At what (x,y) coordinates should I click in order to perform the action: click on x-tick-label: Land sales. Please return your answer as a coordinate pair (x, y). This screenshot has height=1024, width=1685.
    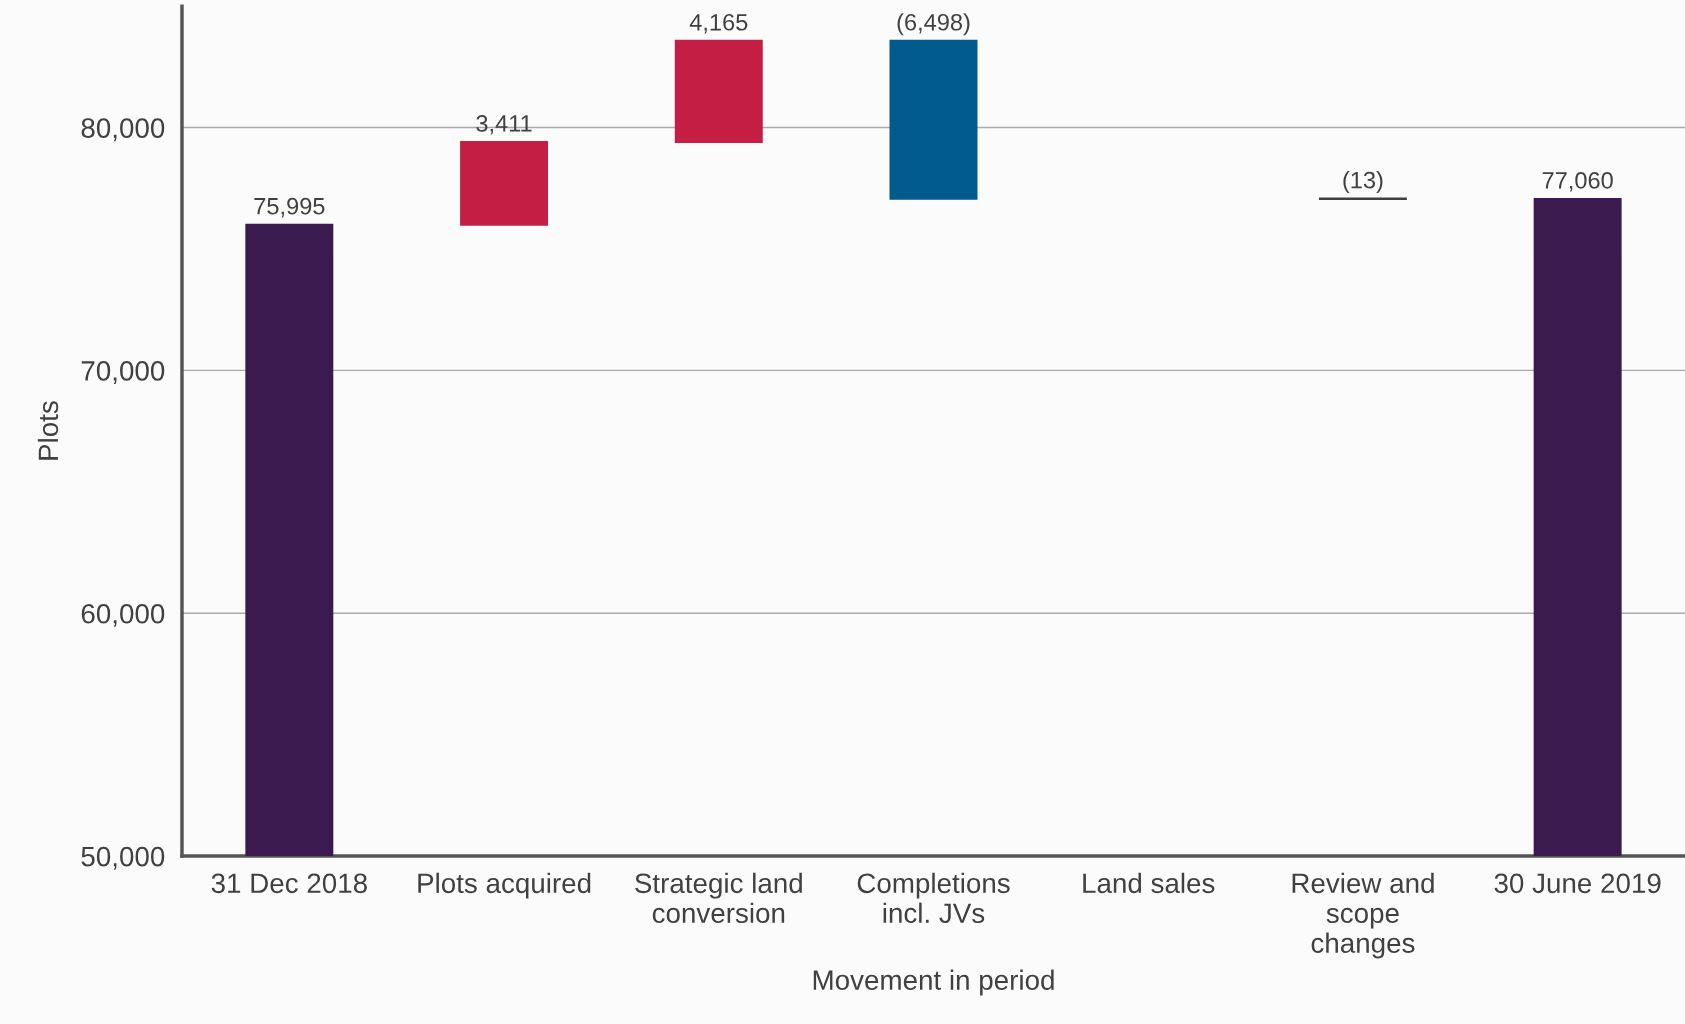
    Looking at the image, I should click on (1149, 883).